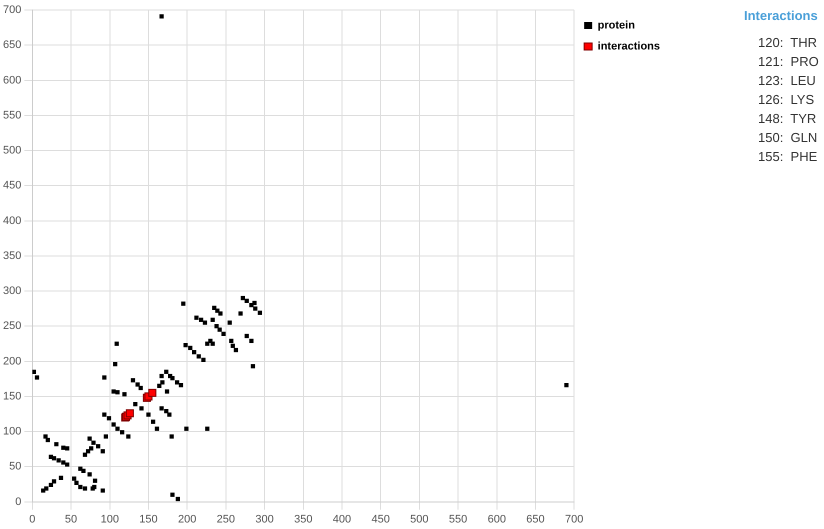 This screenshot has height=529, width=824. I want to click on point, so click(152, 392).